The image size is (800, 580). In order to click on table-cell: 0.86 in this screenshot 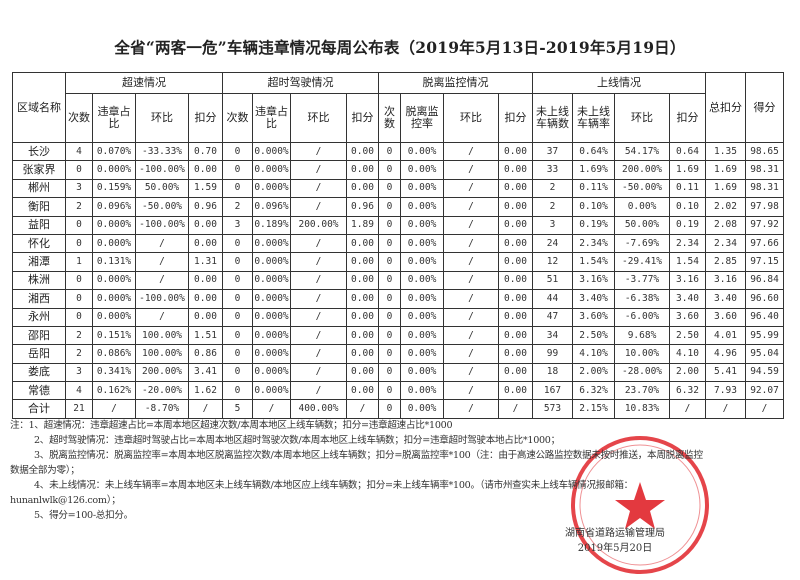, I will do `click(205, 354)`.